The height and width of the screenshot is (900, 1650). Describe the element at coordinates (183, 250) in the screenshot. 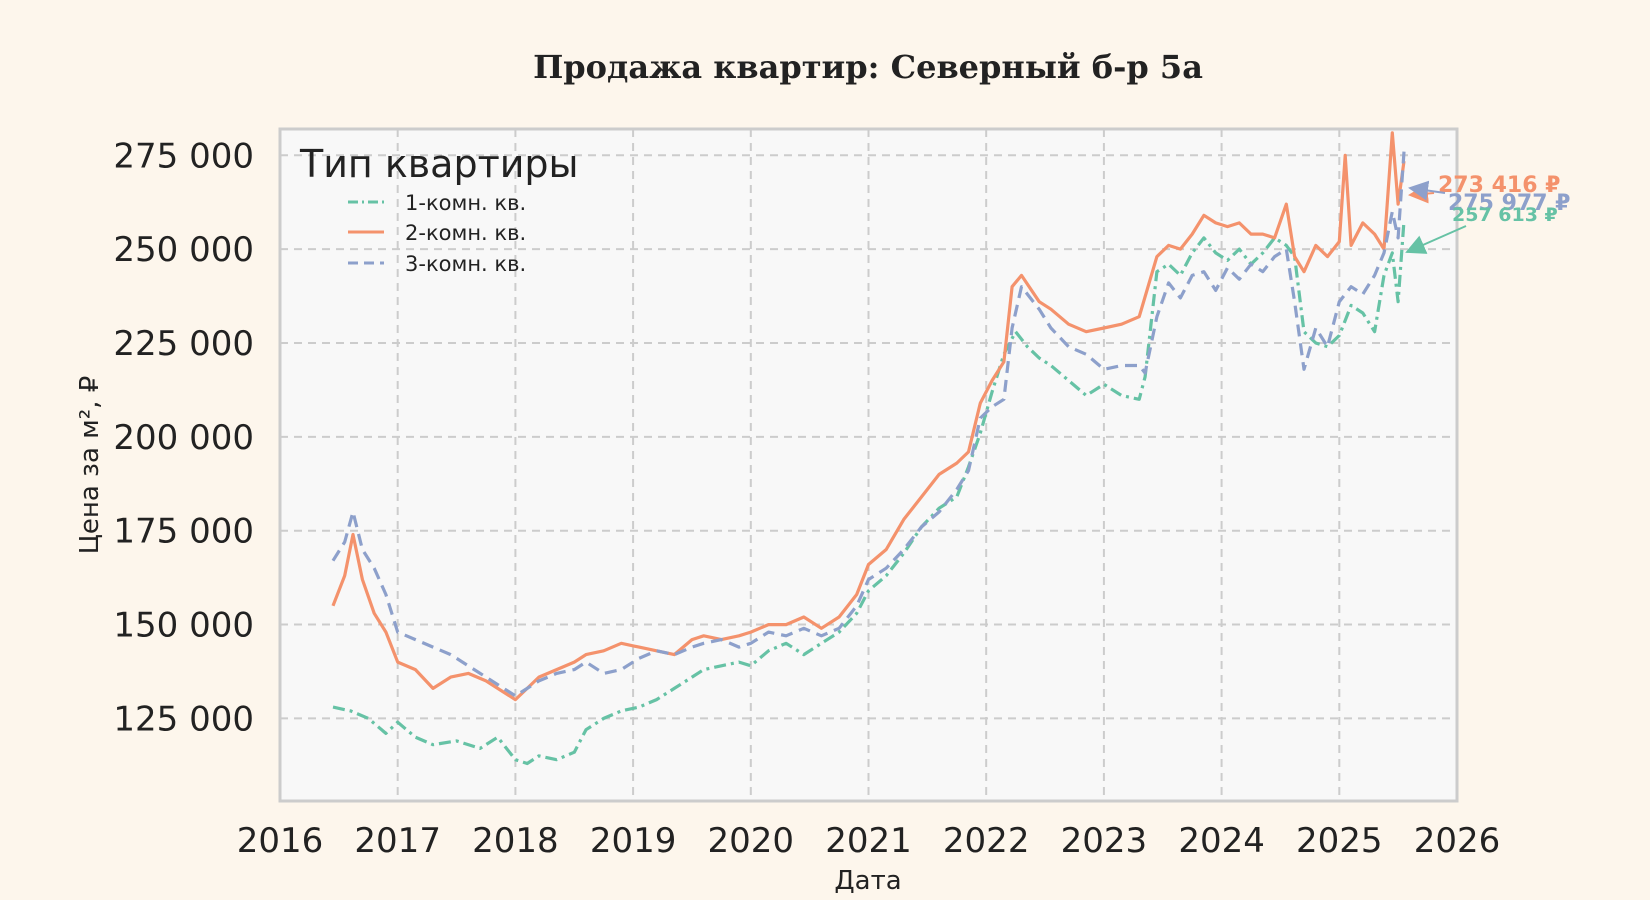

I see `y-tick-label: 250 000` at that location.